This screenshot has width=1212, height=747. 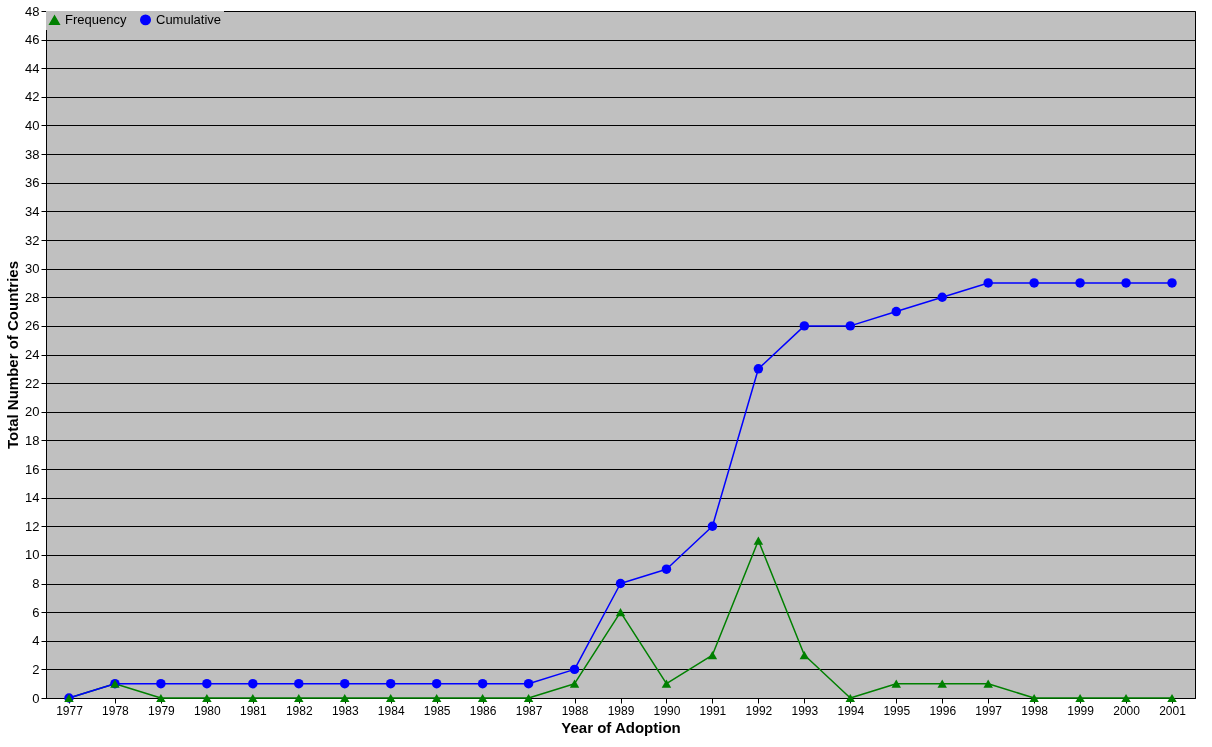 What do you see at coordinates (667, 710) in the screenshot?
I see `x-tick-label: 1990` at bounding box center [667, 710].